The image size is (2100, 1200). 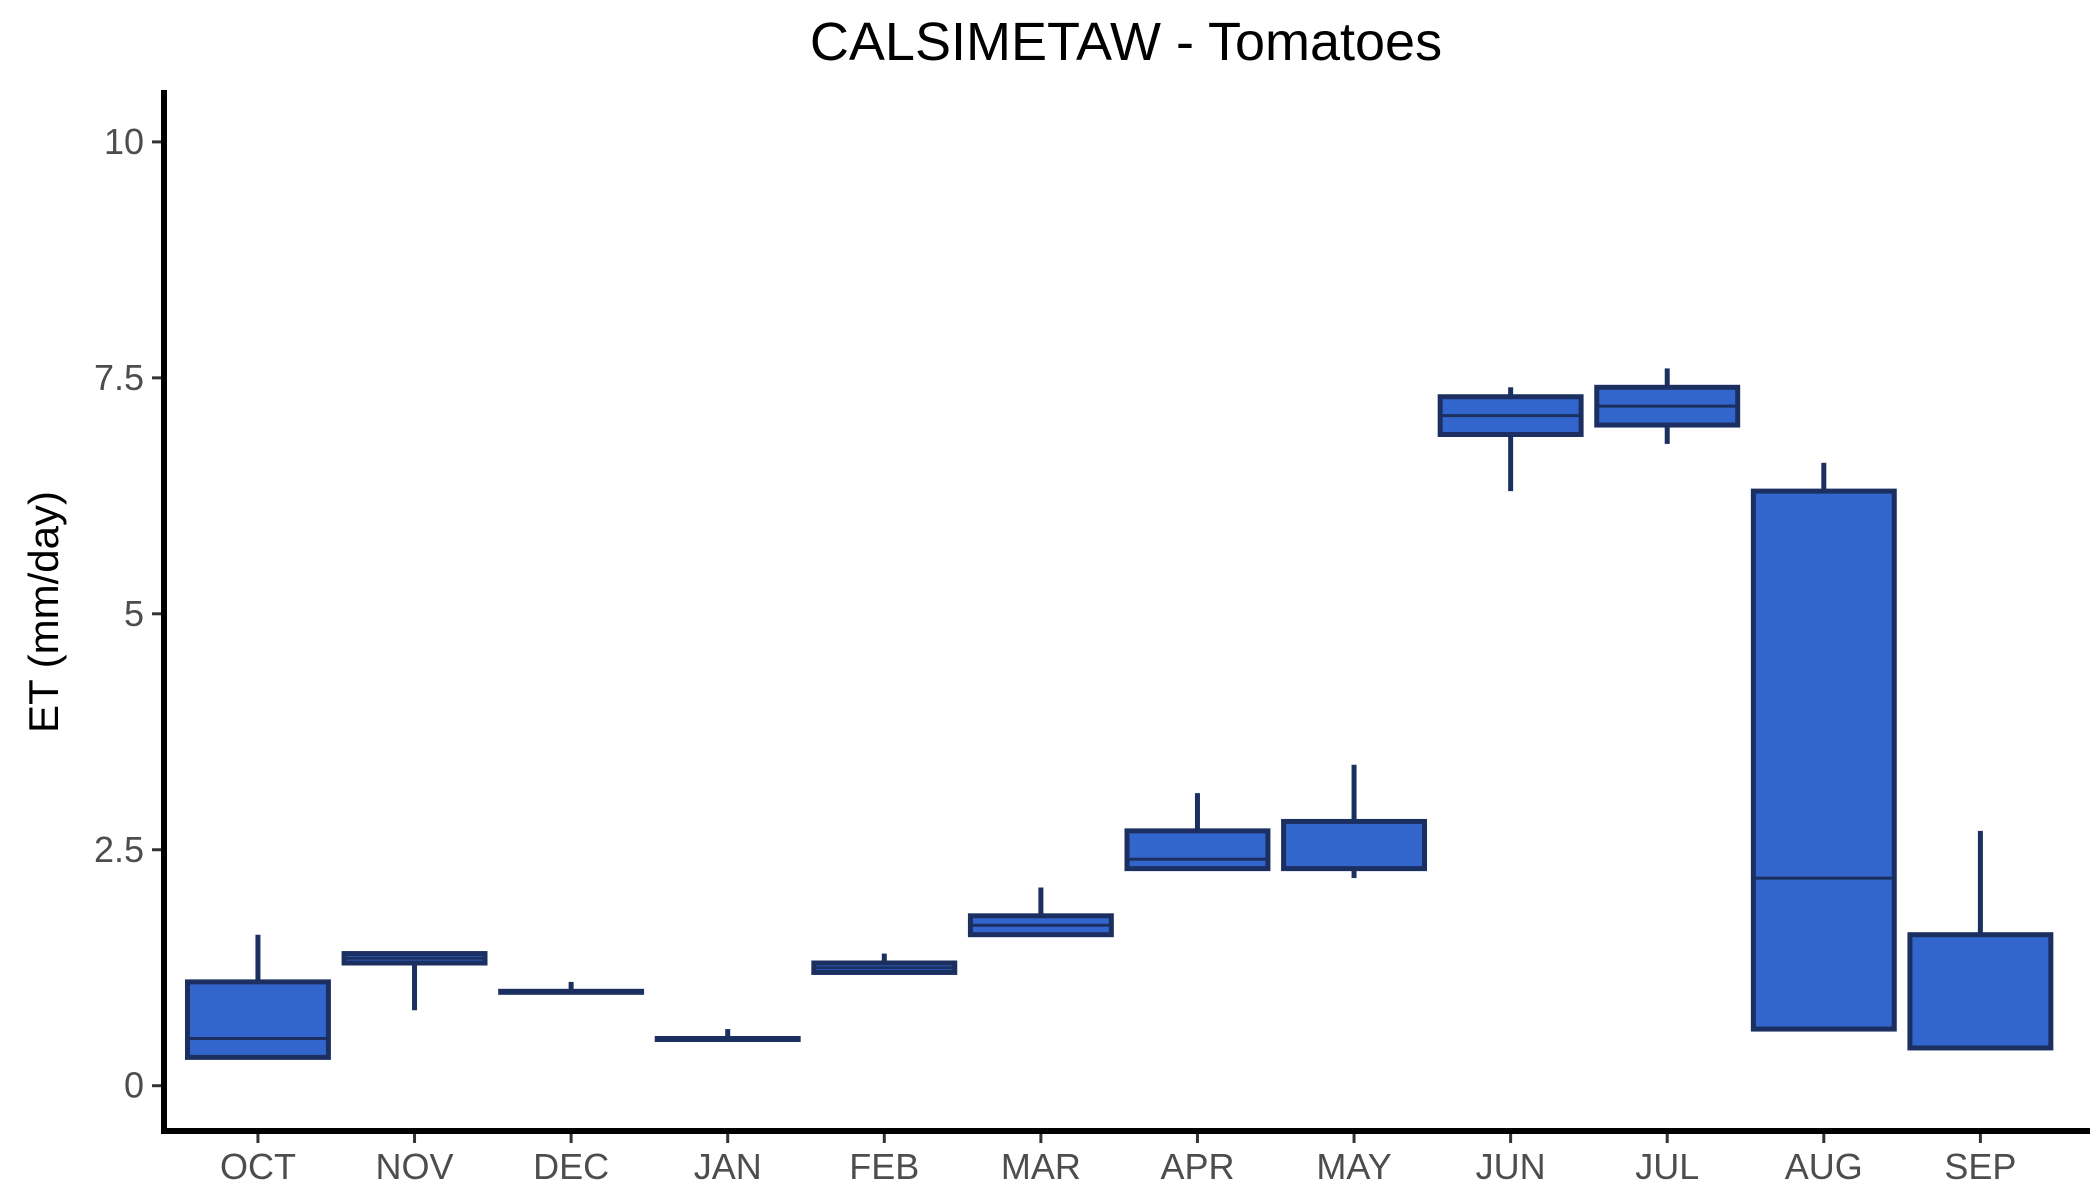 What do you see at coordinates (414, 981) in the screenshot?
I see `box-nov` at bounding box center [414, 981].